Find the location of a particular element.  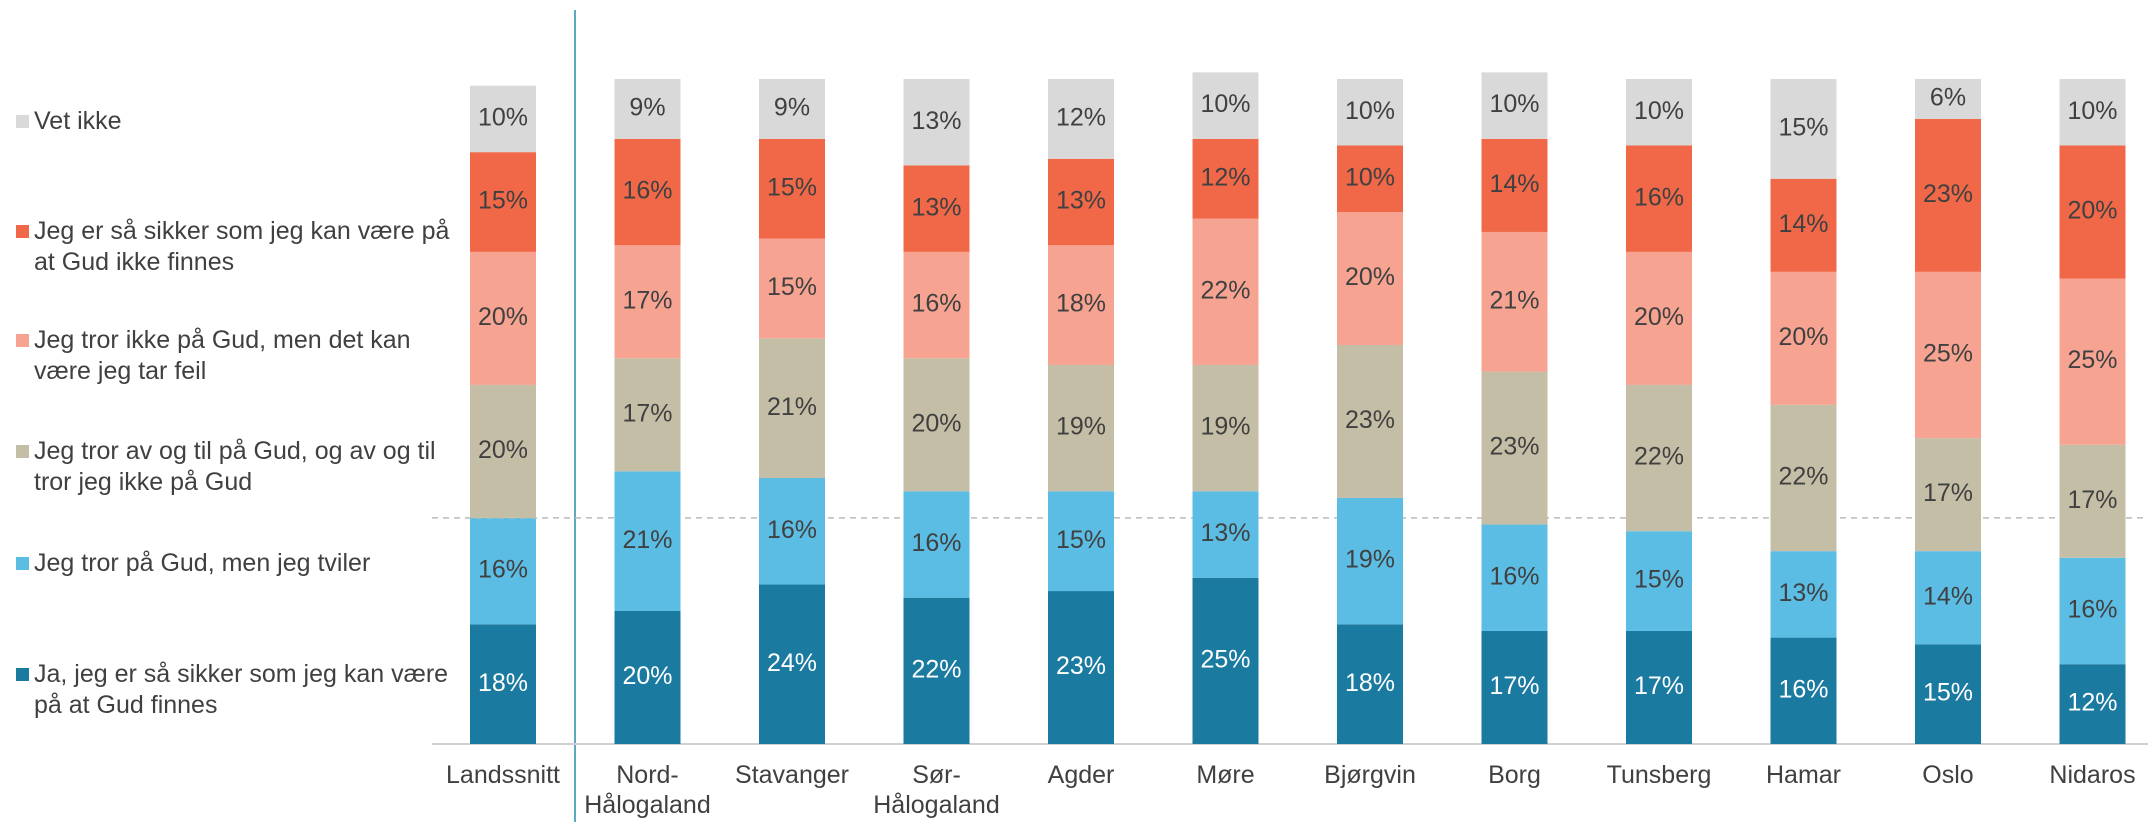

x-tick-label: Møre is located at coordinates (1225, 775).